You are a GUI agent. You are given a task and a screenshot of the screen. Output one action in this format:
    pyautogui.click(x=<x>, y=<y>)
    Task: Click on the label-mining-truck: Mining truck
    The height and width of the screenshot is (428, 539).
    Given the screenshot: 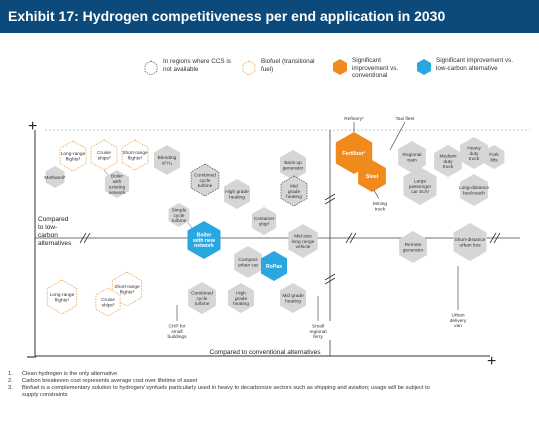 What is the action you would take?
    pyautogui.click(x=380, y=206)
    